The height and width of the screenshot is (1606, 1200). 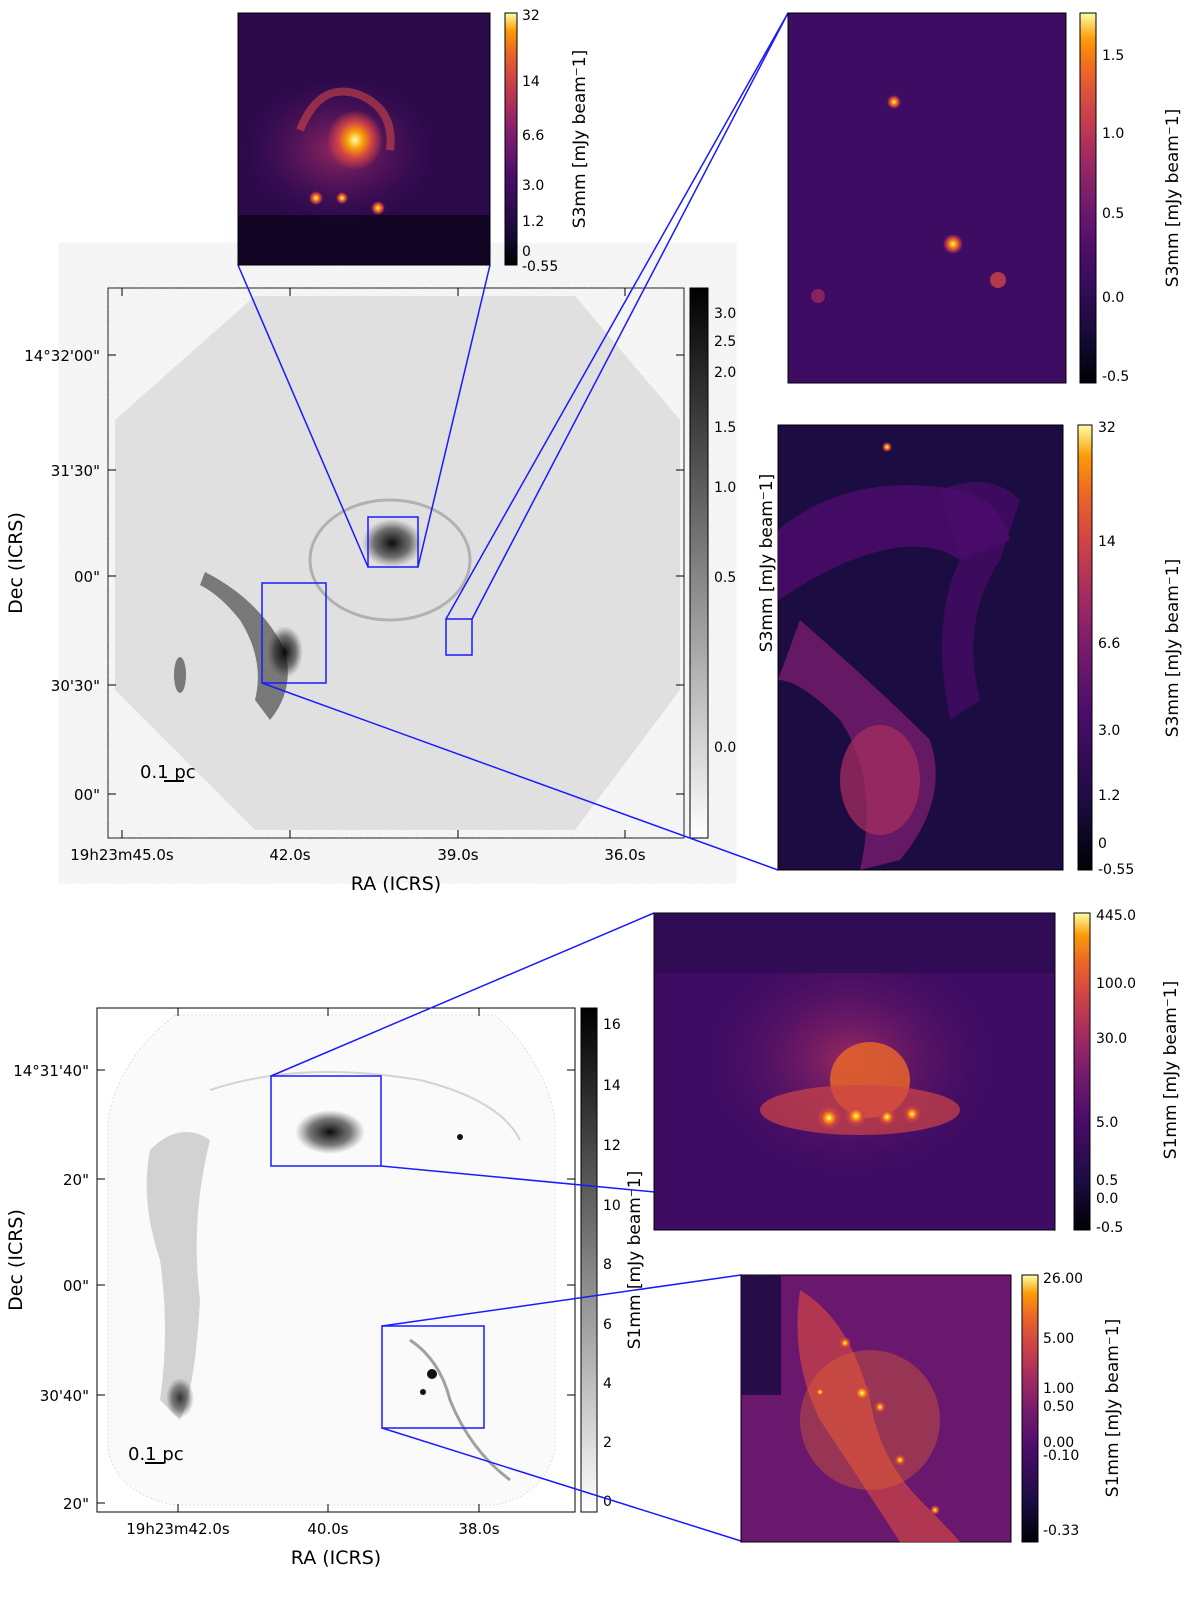 I want to click on bottom-main-map, so click(x=336, y=1260).